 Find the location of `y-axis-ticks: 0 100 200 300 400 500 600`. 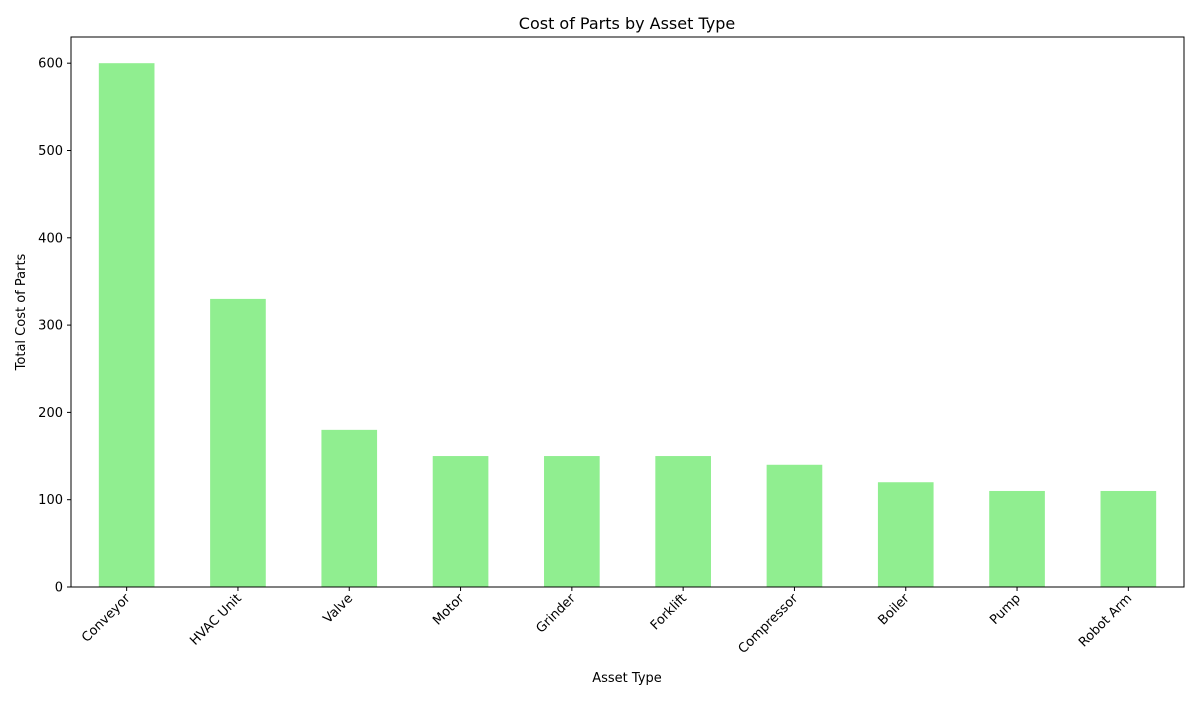

y-axis-ticks: 0 100 200 300 400 500 600 is located at coordinates (54, 326).